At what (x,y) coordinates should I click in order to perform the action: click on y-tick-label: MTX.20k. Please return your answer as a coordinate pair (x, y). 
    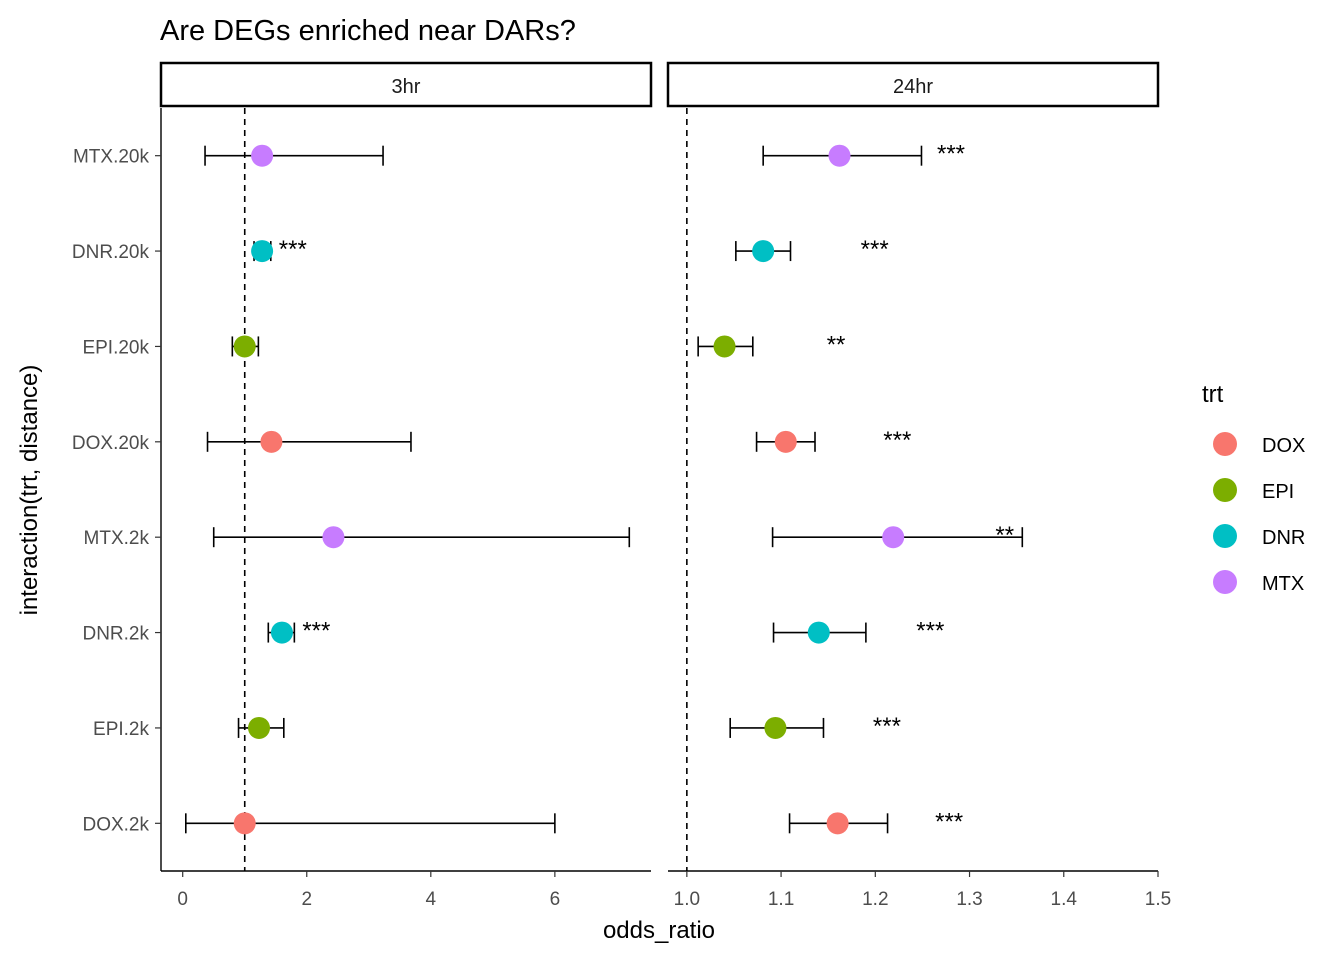
    Looking at the image, I should click on (111, 157).